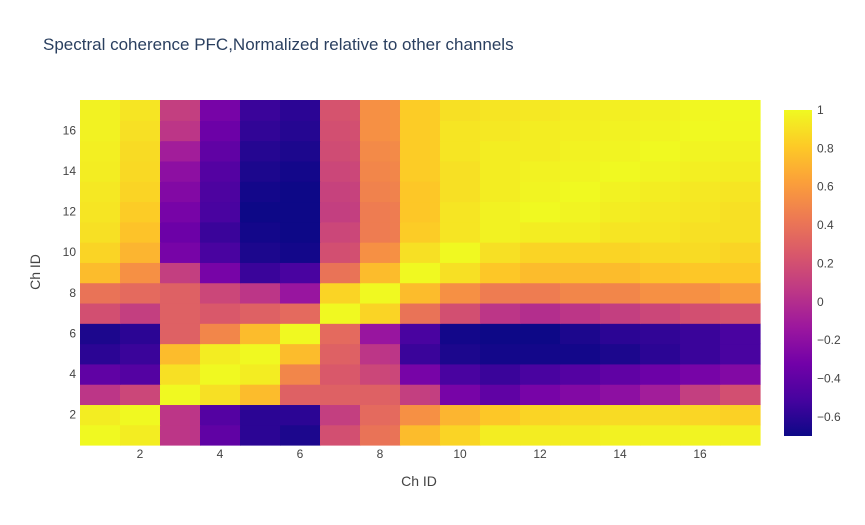  What do you see at coordinates (72, 374) in the screenshot?
I see `y-tick-label: 4` at bounding box center [72, 374].